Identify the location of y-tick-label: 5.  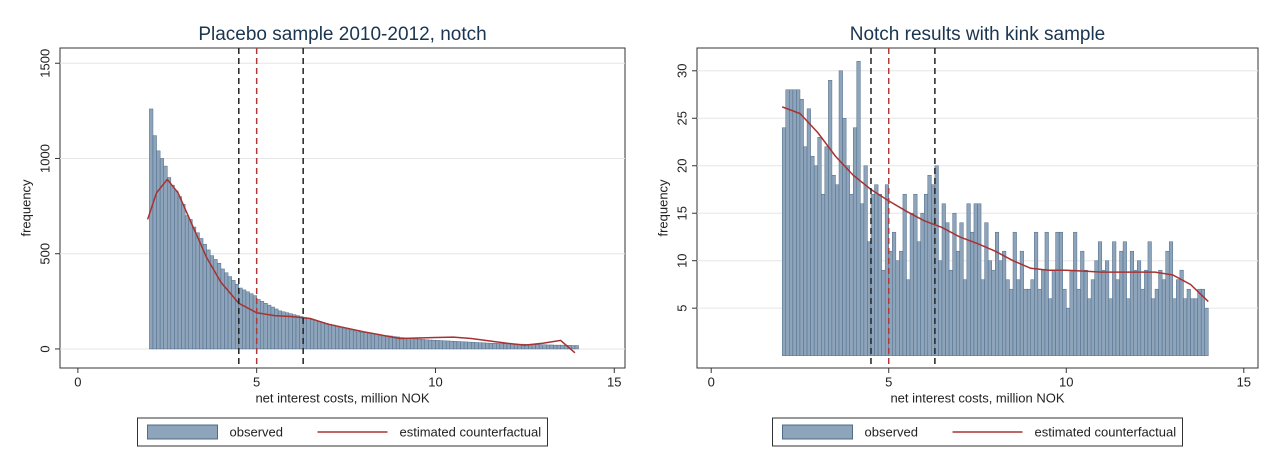
(681, 308).